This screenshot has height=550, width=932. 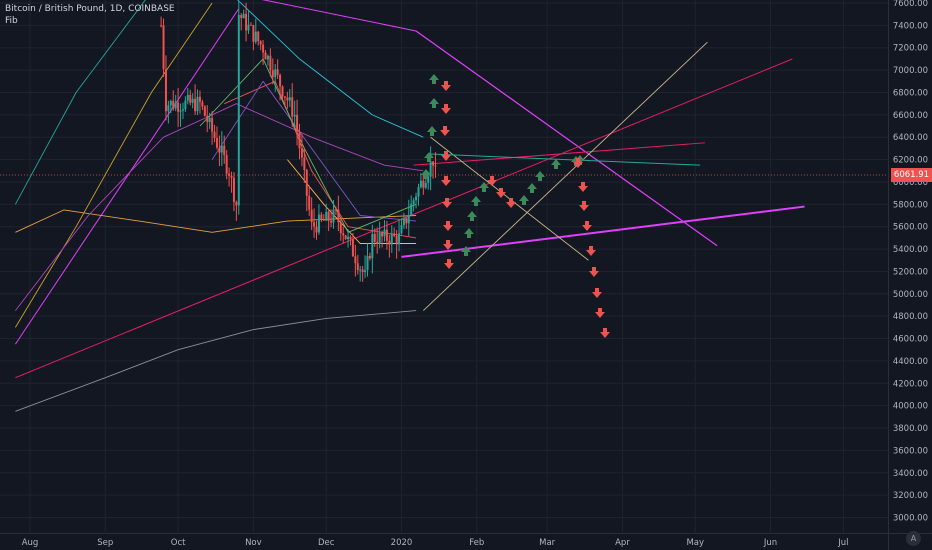 I want to click on price-tick-label: 5400.00, so click(x=910, y=250).